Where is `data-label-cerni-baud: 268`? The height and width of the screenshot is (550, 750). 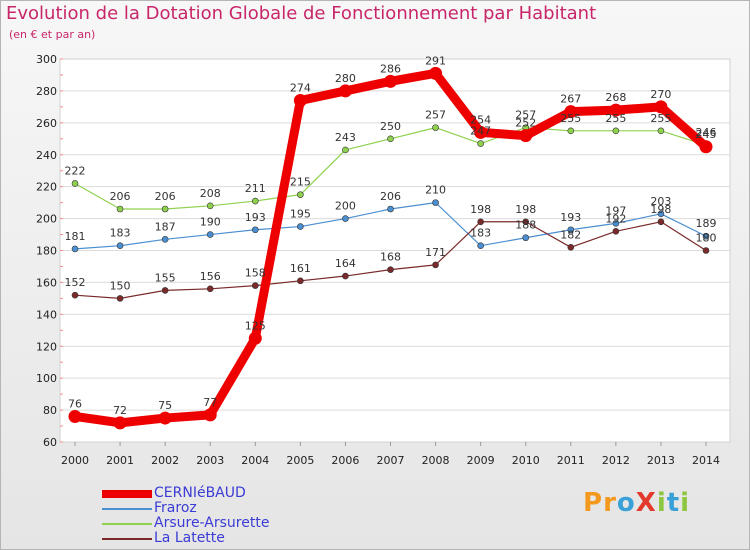 data-label-cerni-baud: 268 is located at coordinates (615, 97).